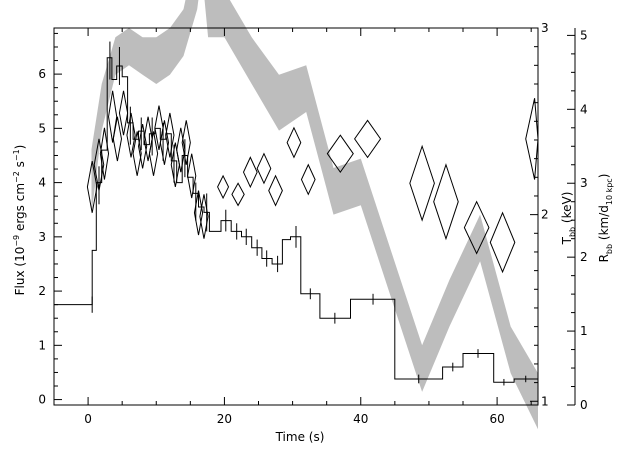 The height and width of the screenshot is (462, 640). Describe the element at coordinates (568, 219) in the screenshot. I see `y-axis-right-inner-label: Tbb (keV)` at that location.